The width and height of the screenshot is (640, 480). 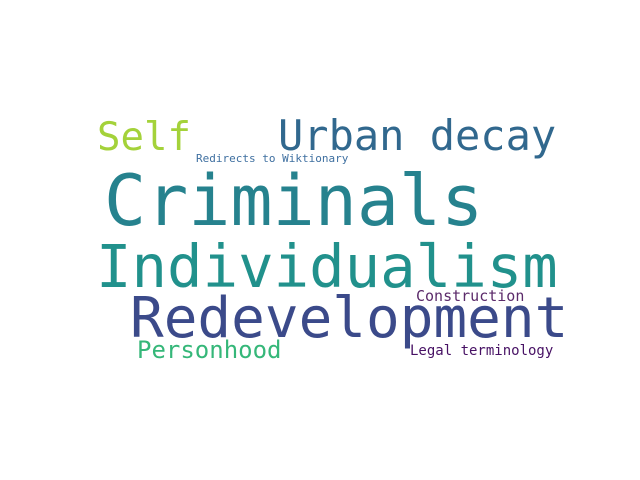 What do you see at coordinates (482, 351) in the screenshot?
I see `word-legal-terminology: Legal terminology` at bounding box center [482, 351].